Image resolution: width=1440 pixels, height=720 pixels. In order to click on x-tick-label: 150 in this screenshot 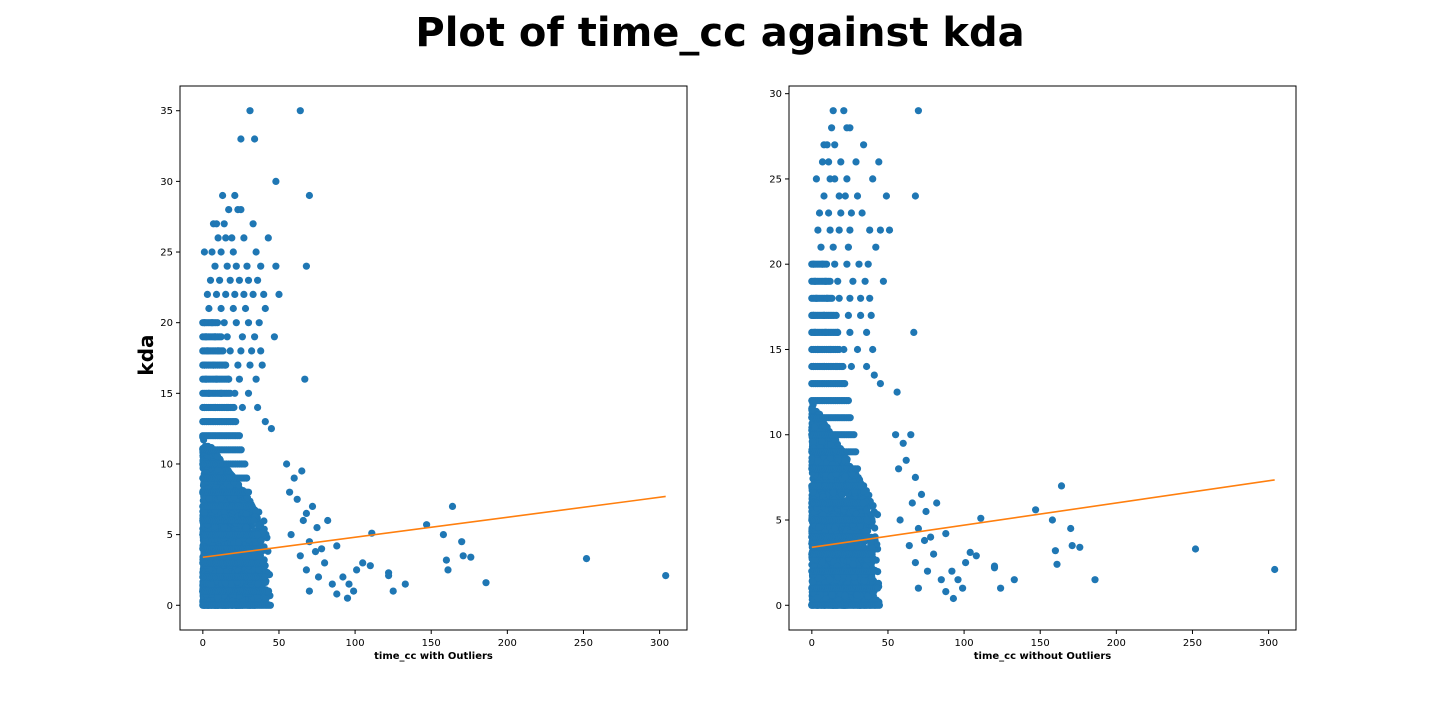, I will do `click(431, 643)`.